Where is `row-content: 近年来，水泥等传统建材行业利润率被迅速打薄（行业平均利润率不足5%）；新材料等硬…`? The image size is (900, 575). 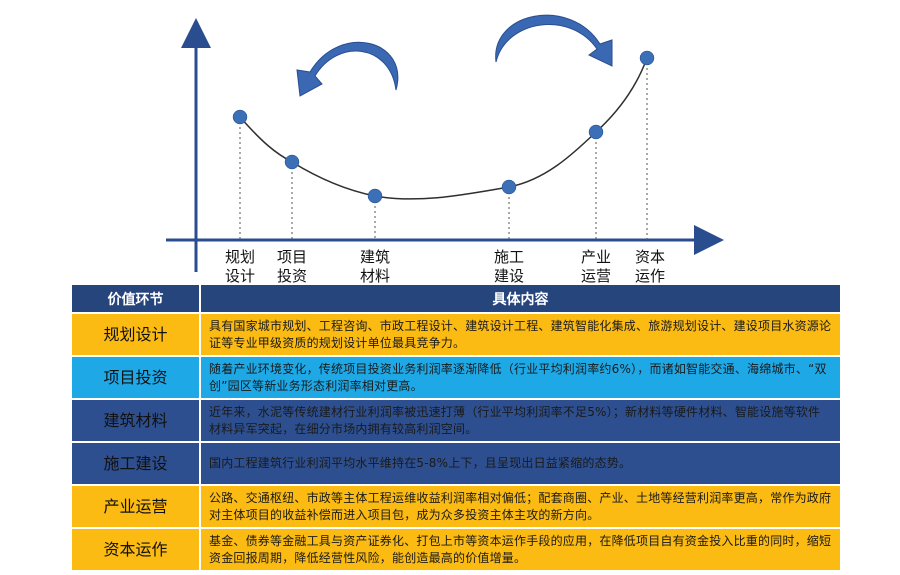 row-content: 近年来，水泥等传统建材行业利润率被迅速打薄（行业平均利润率不足5%）；新材料等硬… is located at coordinates (520, 421).